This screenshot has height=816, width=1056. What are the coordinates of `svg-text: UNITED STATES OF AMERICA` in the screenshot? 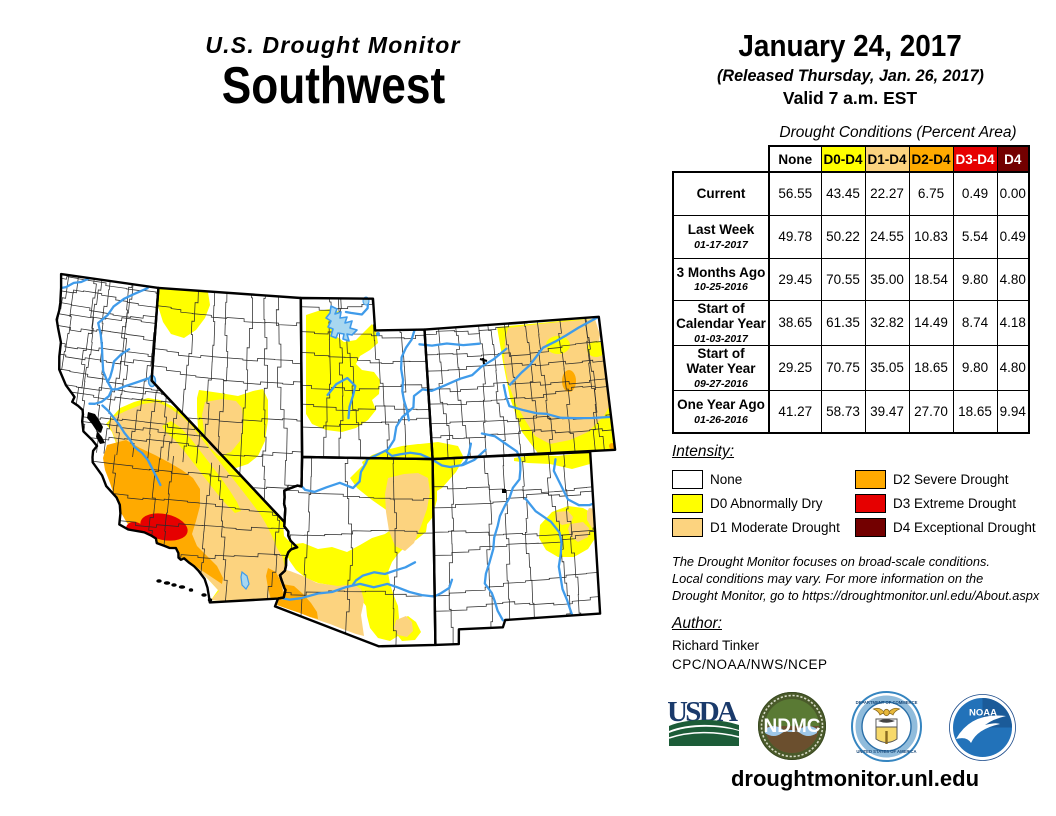 It's located at (886, 751).